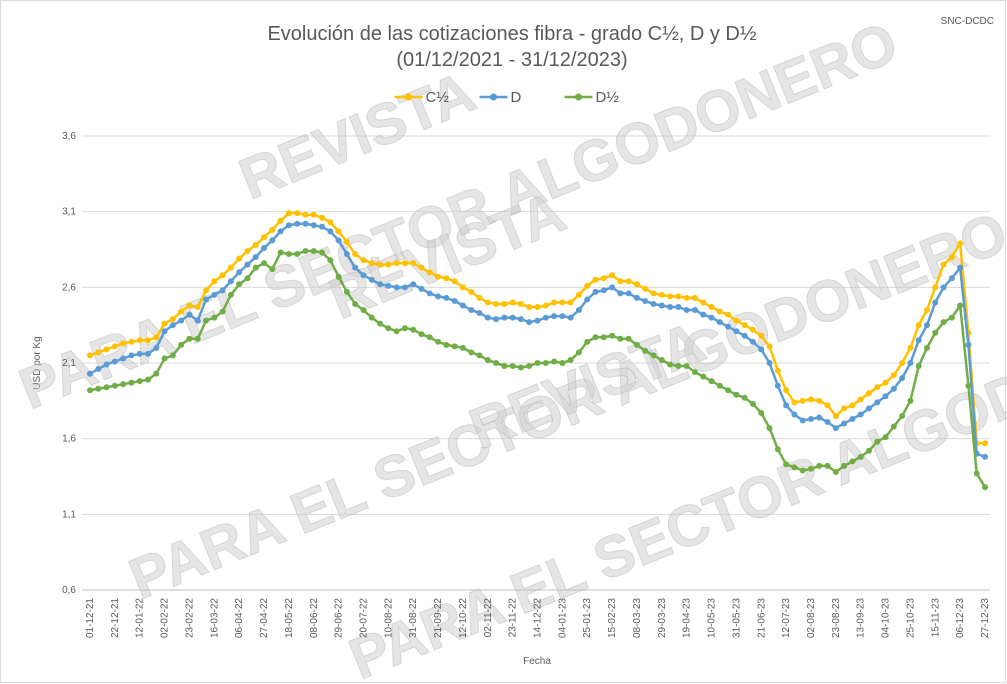  I want to click on x-tick-label: 12-01-22, so click(140, 618).